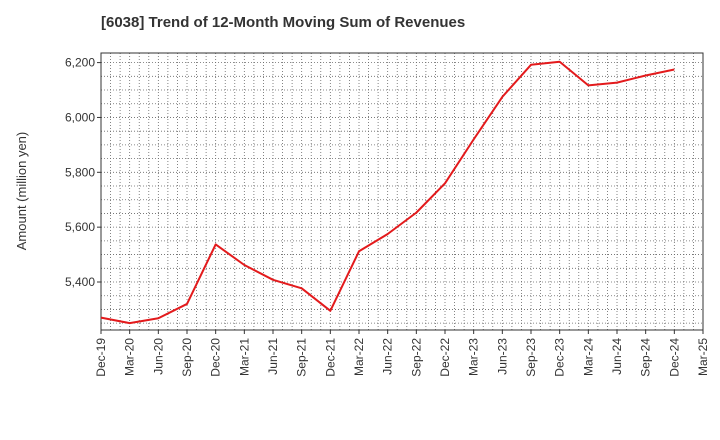  What do you see at coordinates (80, 117) in the screenshot?
I see `y-tick-label: 6,000` at bounding box center [80, 117].